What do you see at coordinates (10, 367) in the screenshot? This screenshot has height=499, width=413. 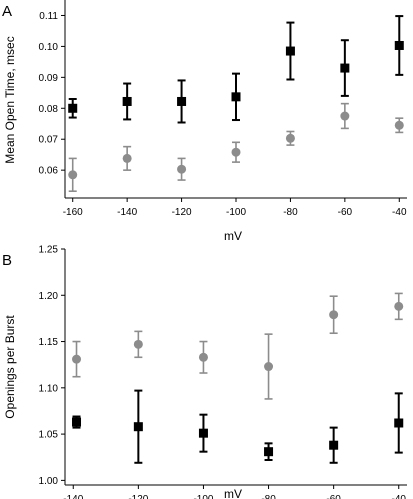 I see `panel-b-y-axis-label: Openings per Burst` at bounding box center [10, 367].